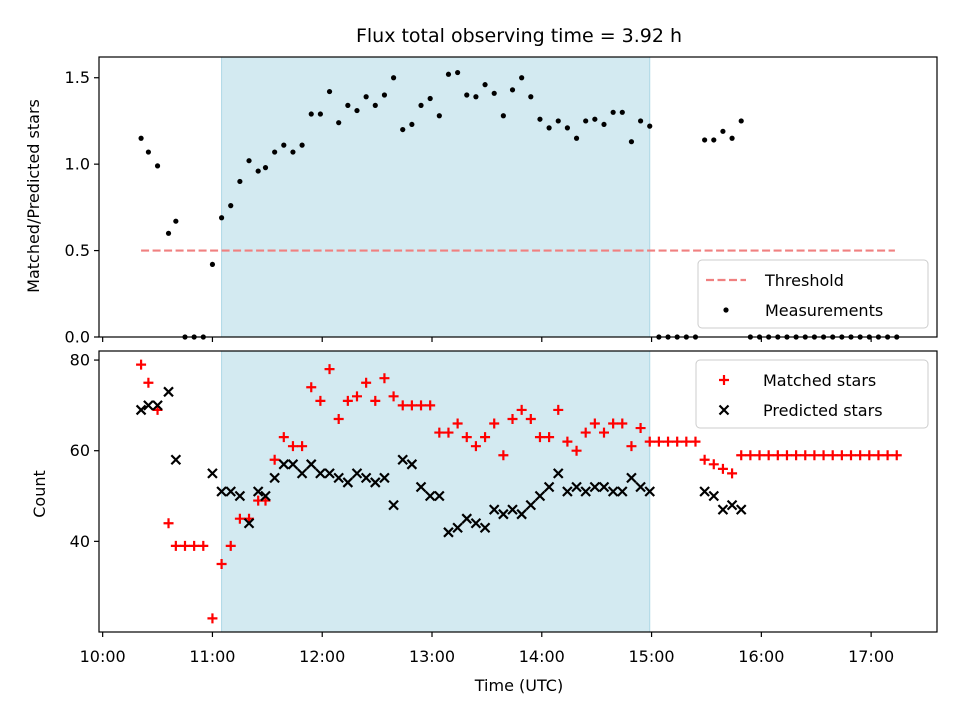 The image size is (960, 720). What do you see at coordinates (518, 685) in the screenshot?
I see `x-axis-label: Time (UTC)` at bounding box center [518, 685].